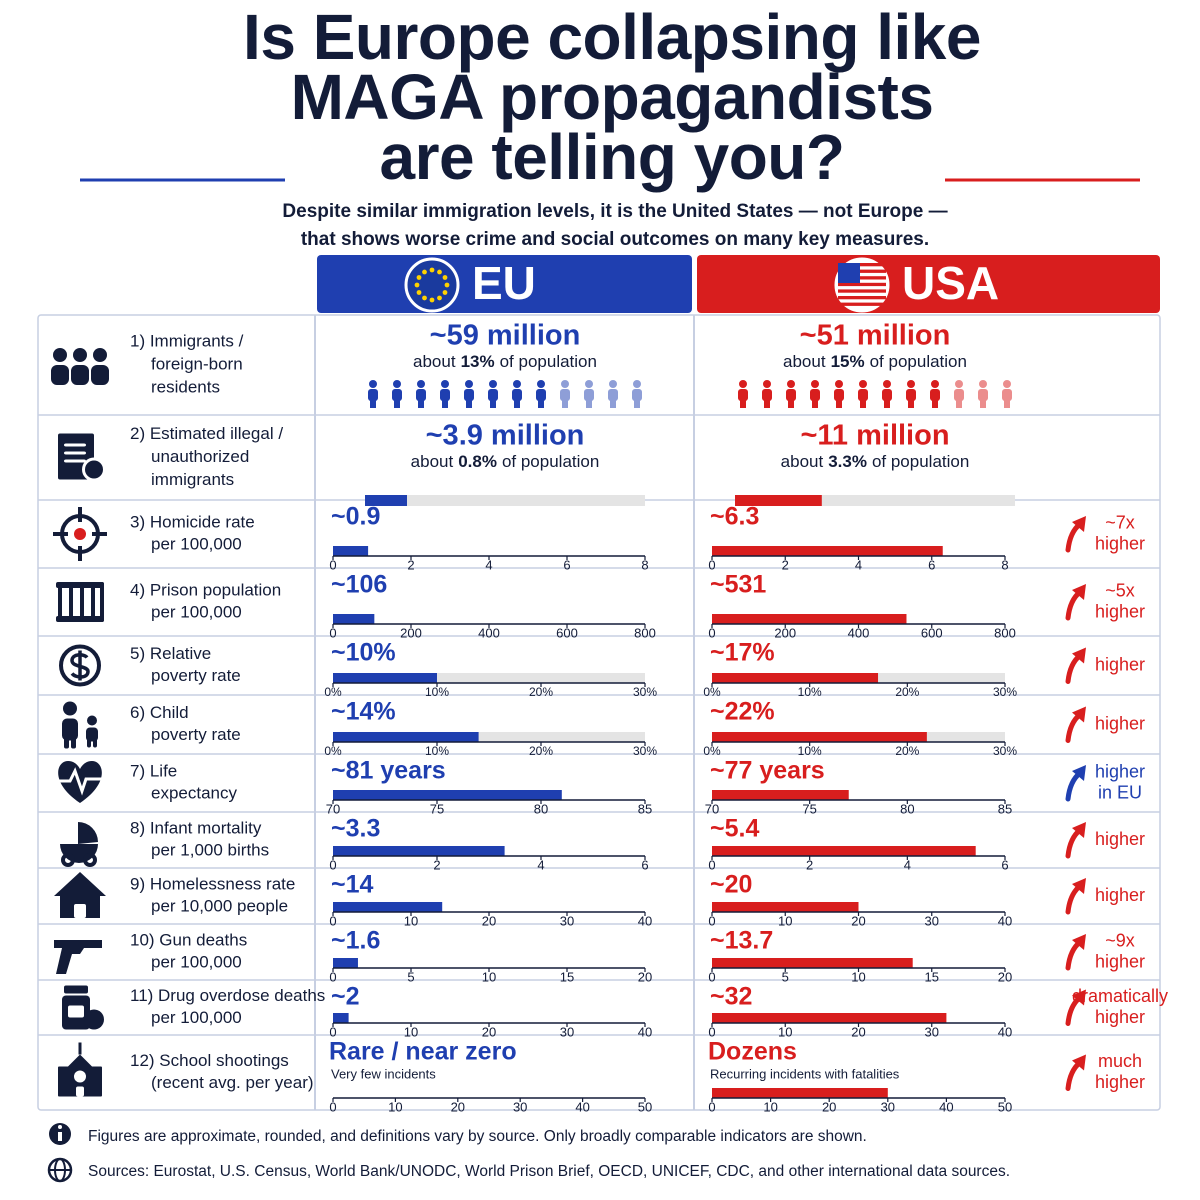 The height and width of the screenshot is (1200, 1200). What do you see at coordinates (1120, 940) in the screenshot?
I see `compare-text: ~9x` at bounding box center [1120, 940].